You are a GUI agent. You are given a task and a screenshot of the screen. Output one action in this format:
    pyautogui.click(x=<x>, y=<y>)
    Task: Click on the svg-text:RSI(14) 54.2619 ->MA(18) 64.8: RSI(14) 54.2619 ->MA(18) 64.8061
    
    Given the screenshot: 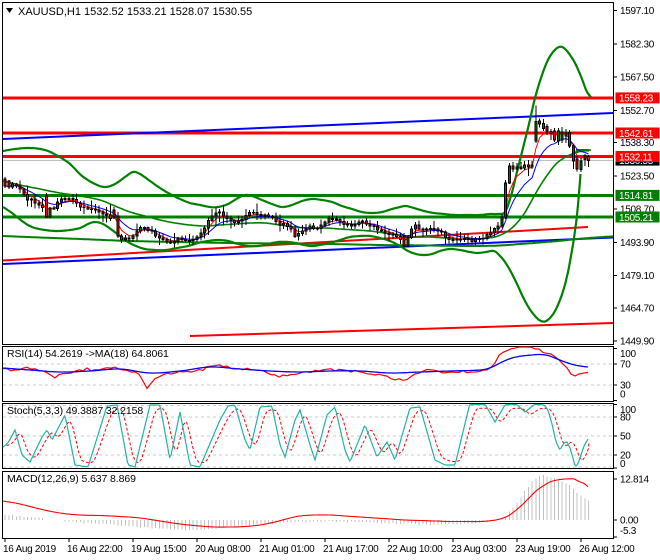 What is the action you would take?
    pyautogui.click(x=88, y=354)
    